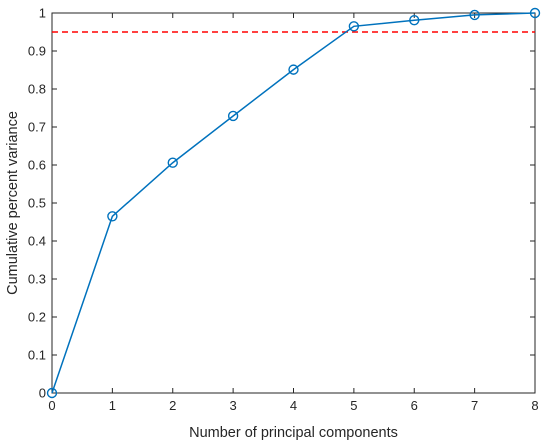 The height and width of the screenshot is (446, 550). I want to click on x-tick-label: 4, so click(293, 405).